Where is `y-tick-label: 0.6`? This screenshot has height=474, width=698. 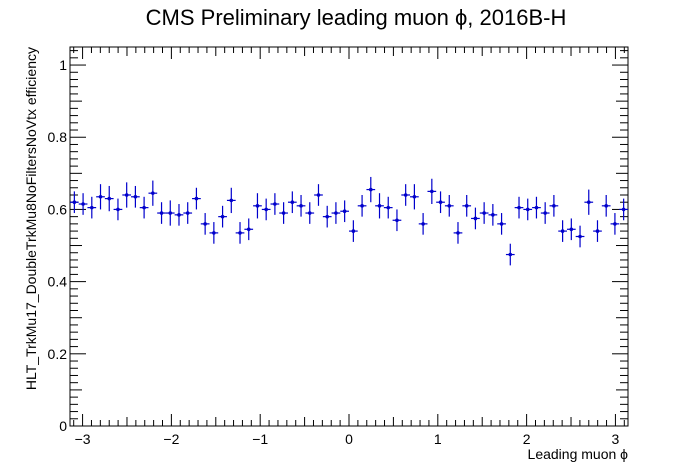
y-tick-label: 0.6 is located at coordinates (58, 209).